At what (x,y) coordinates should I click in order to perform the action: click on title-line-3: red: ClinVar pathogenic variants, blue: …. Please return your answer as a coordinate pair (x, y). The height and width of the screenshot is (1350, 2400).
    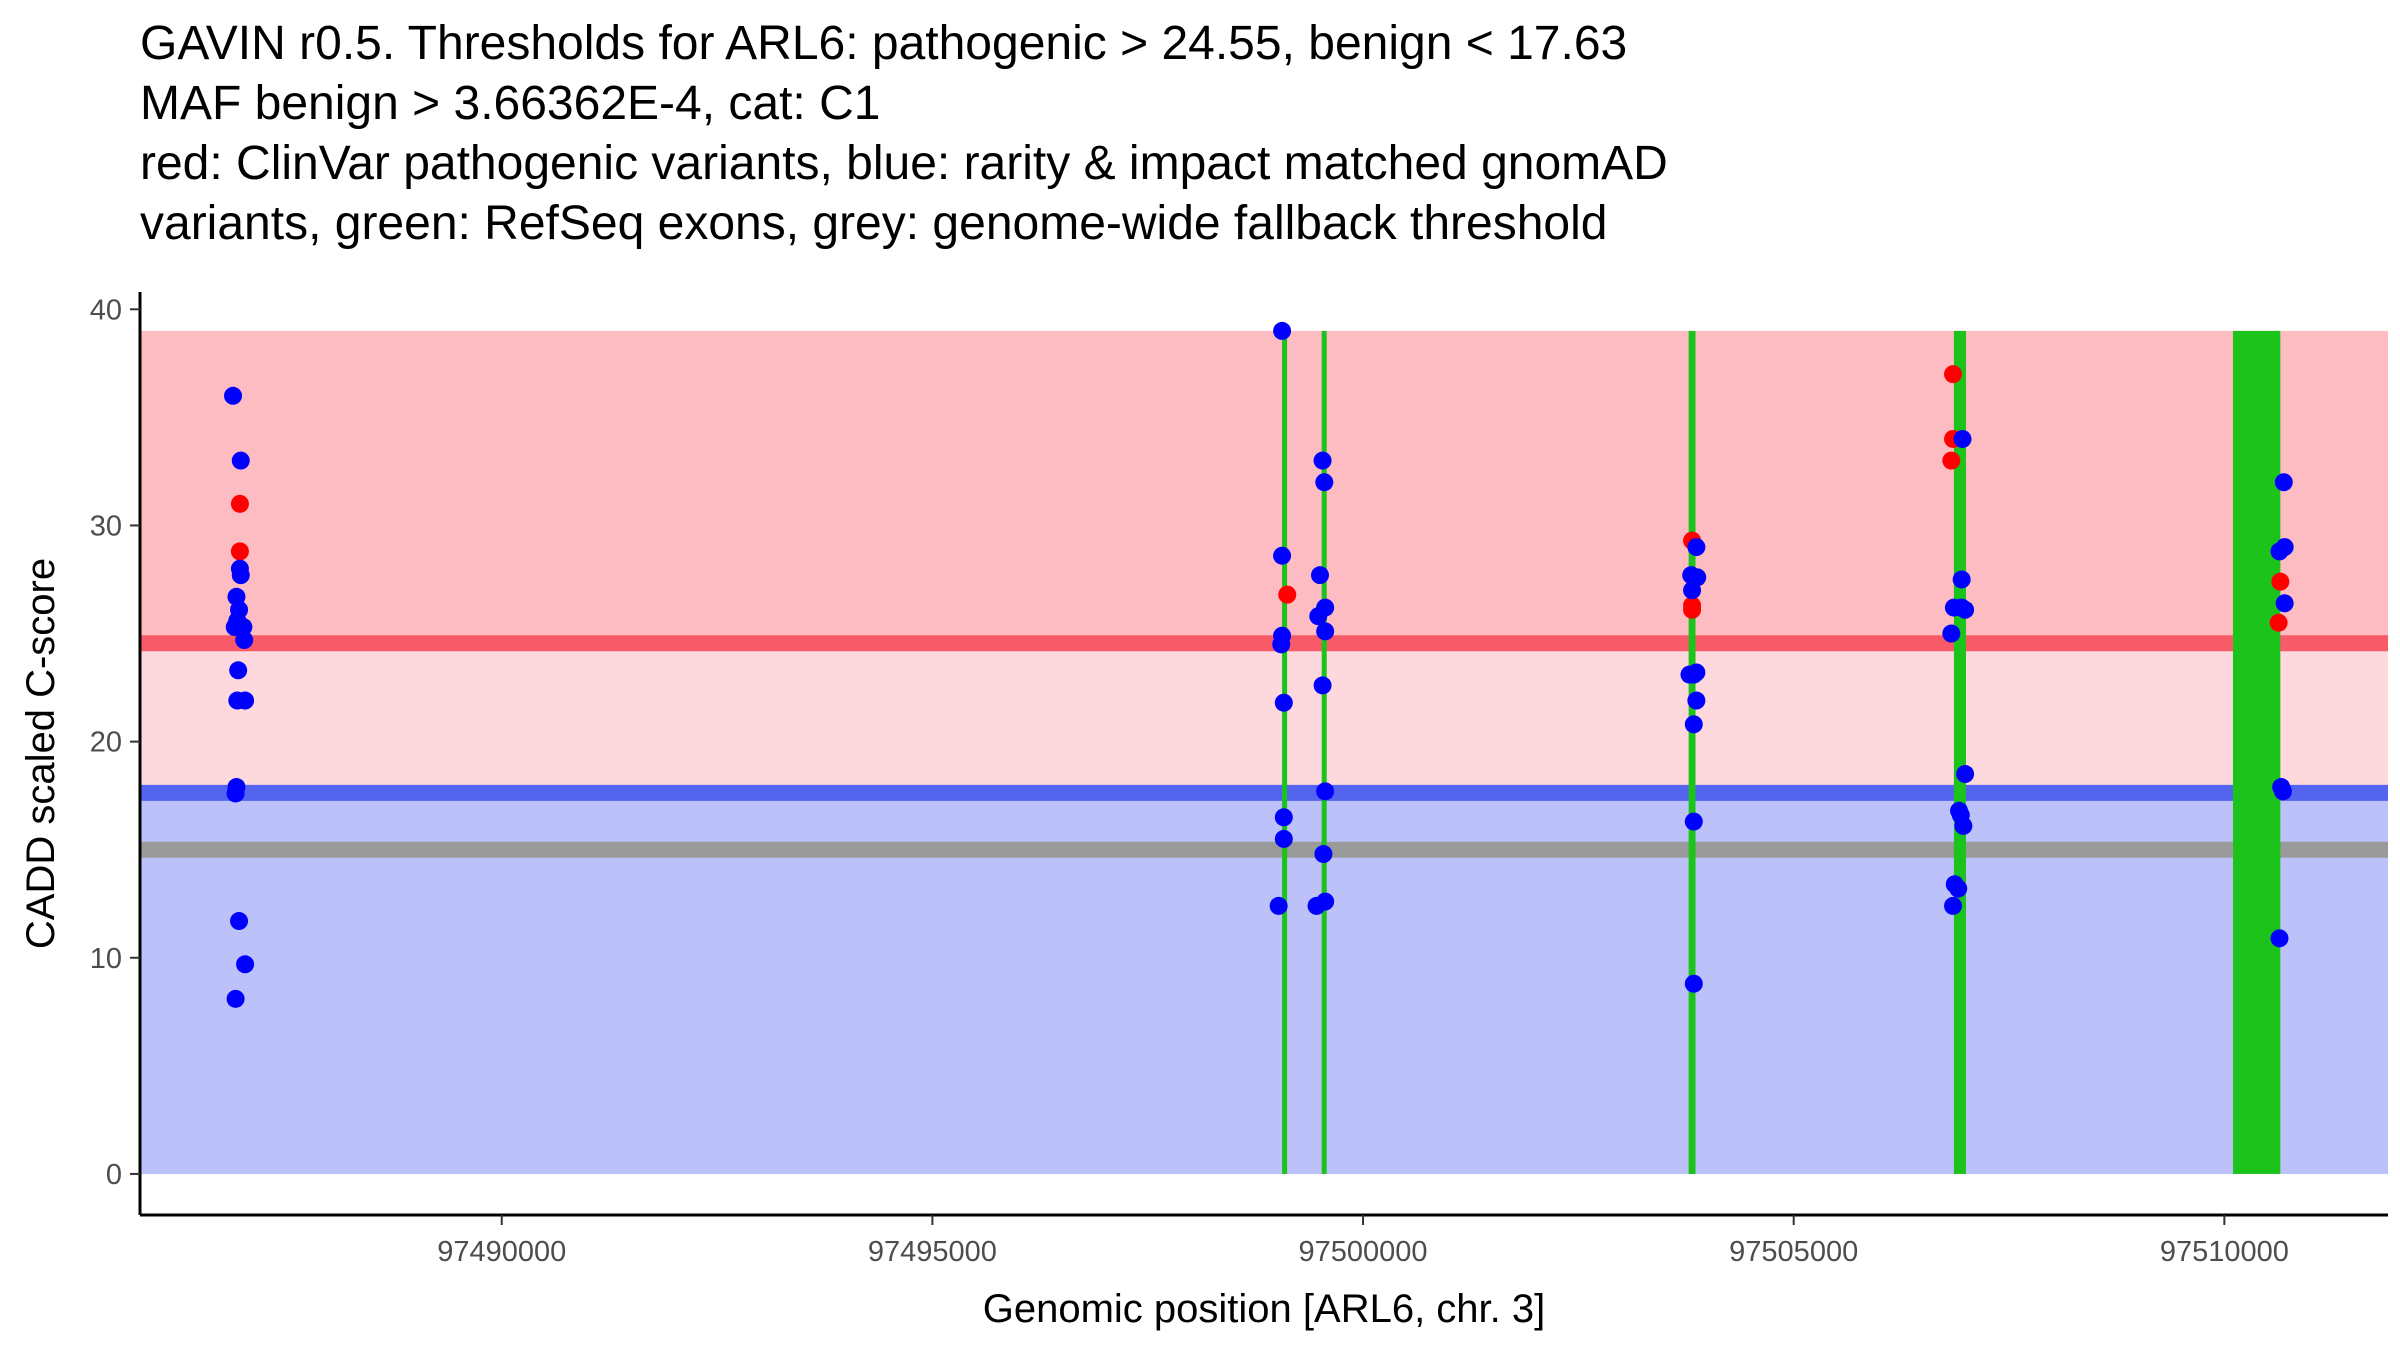
    Looking at the image, I should click on (904, 163).